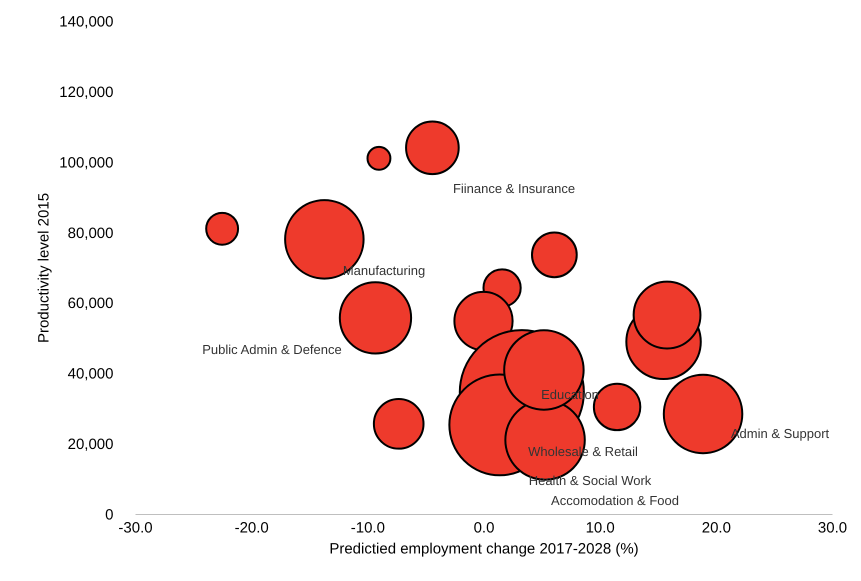  What do you see at coordinates (833, 528) in the screenshot?
I see `x-tick-label: 30.0` at bounding box center [833, 528].